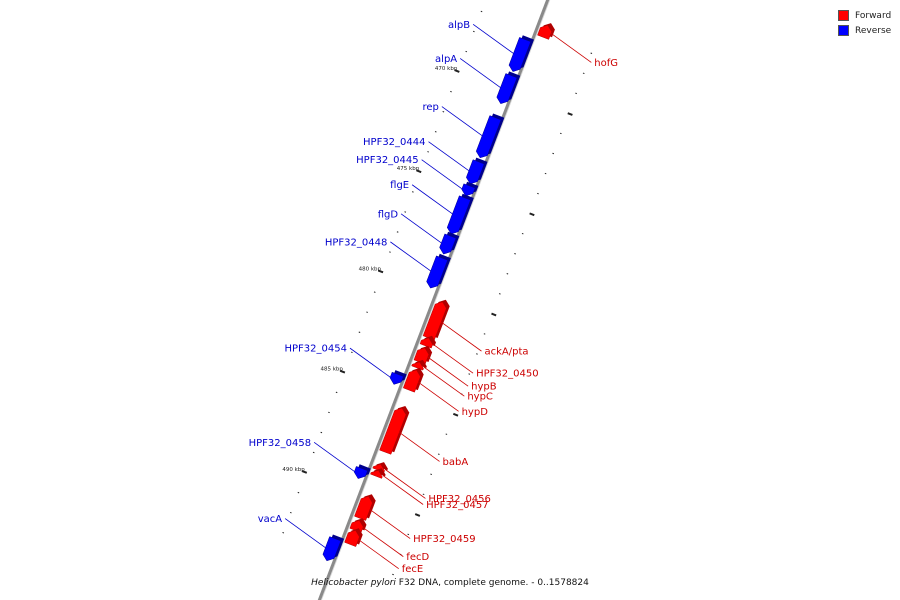 The height and width of the screenshot is (600, 900). What do you see at coordinates (449, 156) in the screenshot?
I see `hpf32-0444-leader` at bounding box center [449, 156].